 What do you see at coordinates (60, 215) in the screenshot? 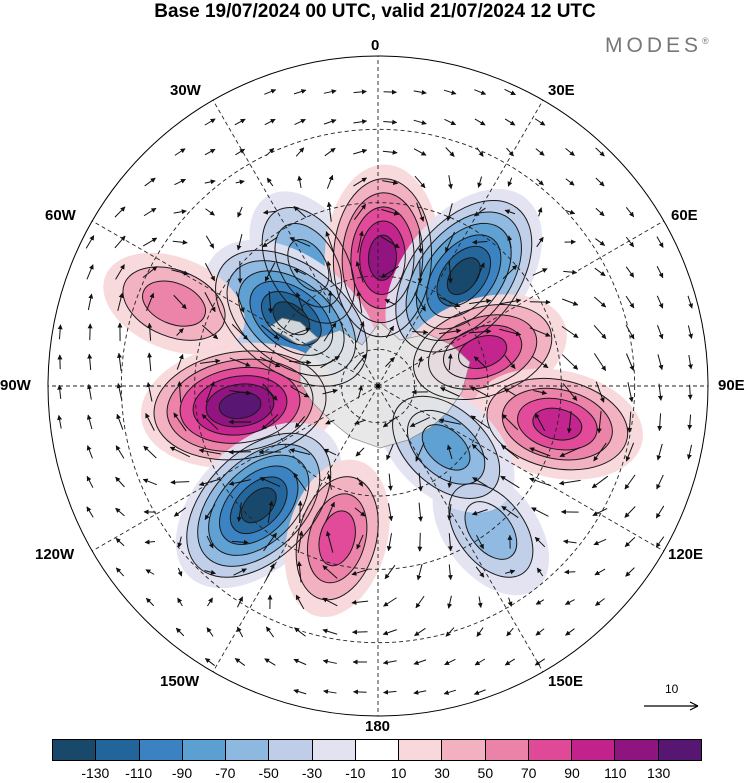
I see `lon-label-60w: 60W` at bounding box center [60, 215].